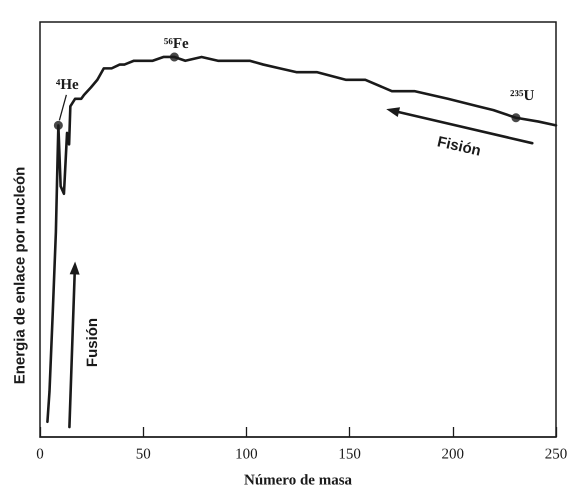 This screenshot has height=499, width=576. I want to click on x-tick-label: 100, so click(246, 454).